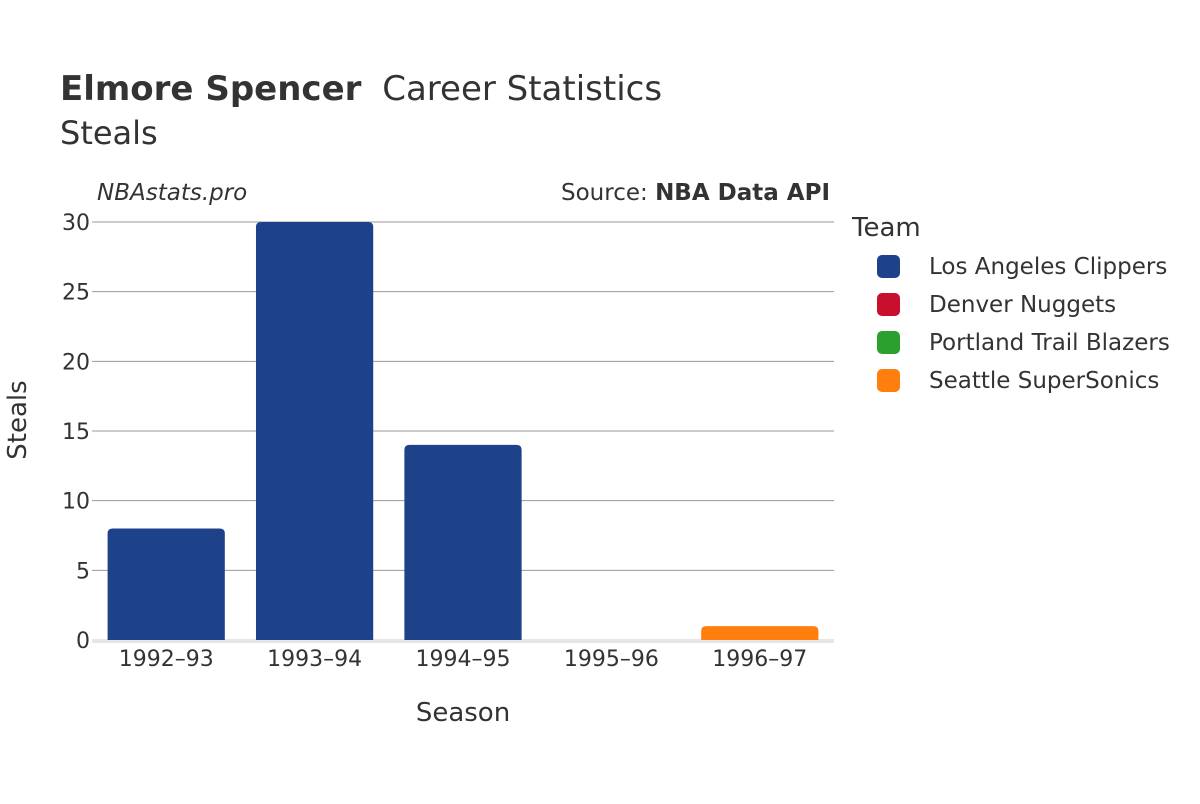  What do you see at coordinates (166, 584) in the screenshot?
I see `bar-1992–93` at bounding box center [166, 584].